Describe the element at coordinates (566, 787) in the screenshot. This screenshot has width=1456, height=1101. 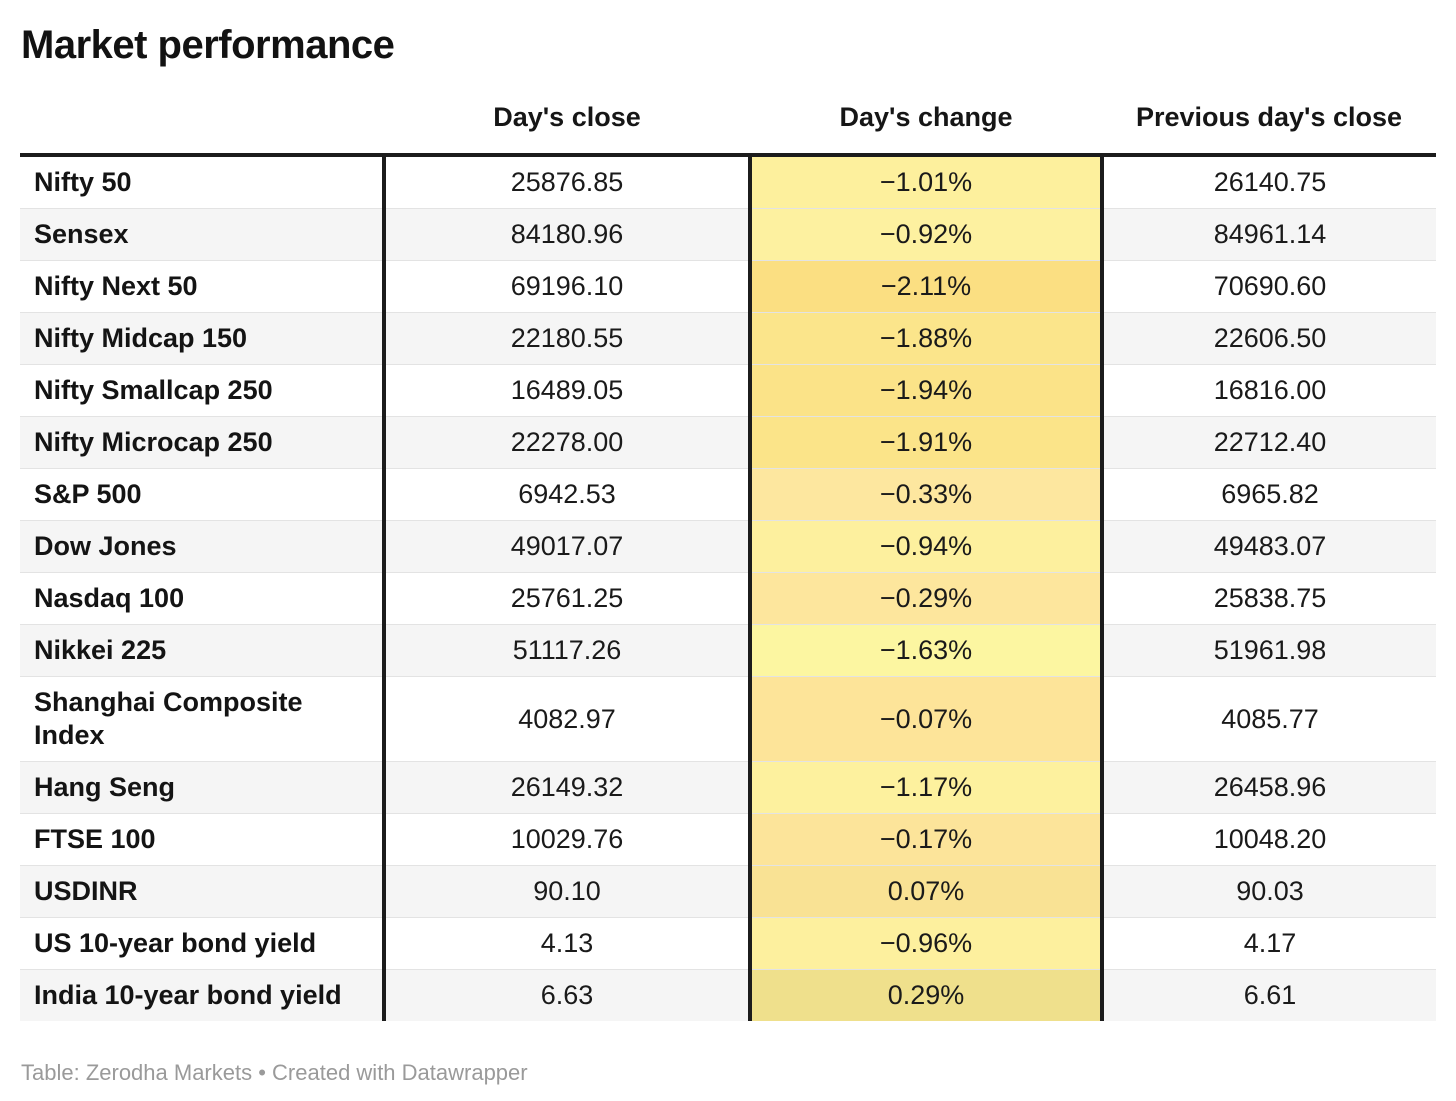
I see `days-close-value: 26149.32` at that location.